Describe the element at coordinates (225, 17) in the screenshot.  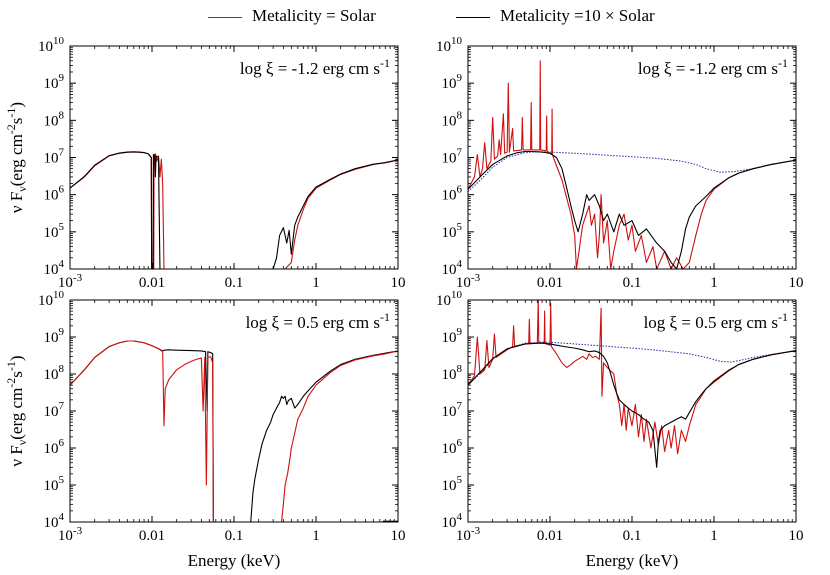
I see `legend-swatch-solar` at that location.